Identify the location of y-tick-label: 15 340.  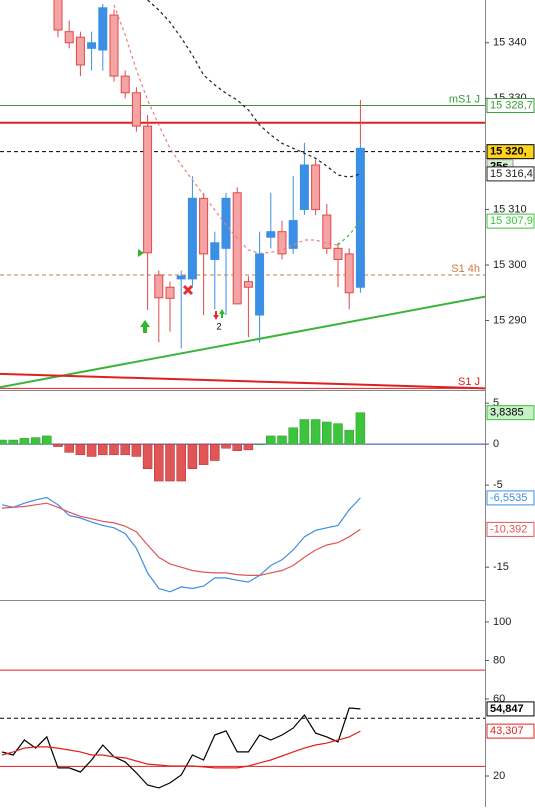
(510, 43).